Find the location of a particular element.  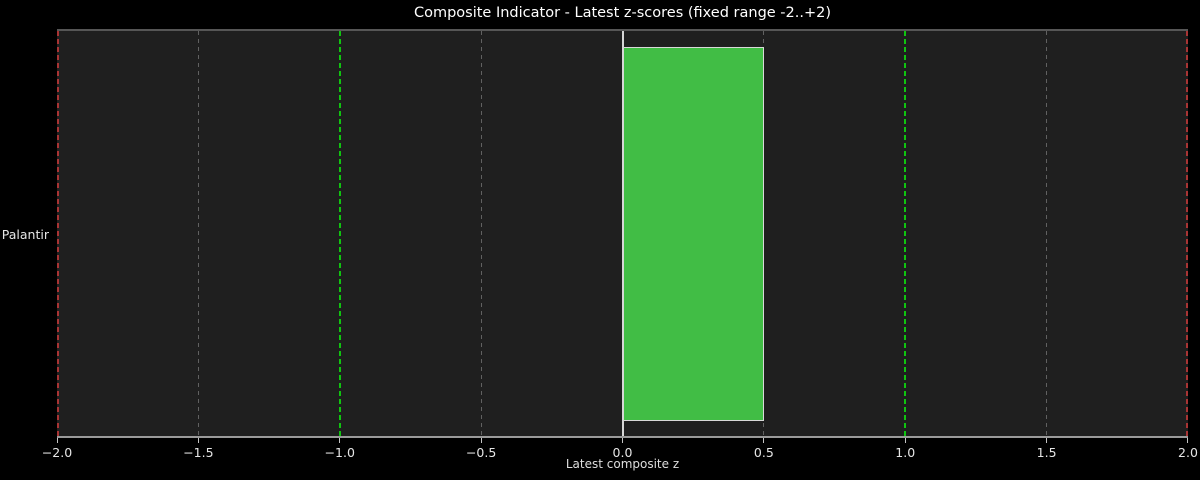

zero-line is located at coordinates (622, 234).